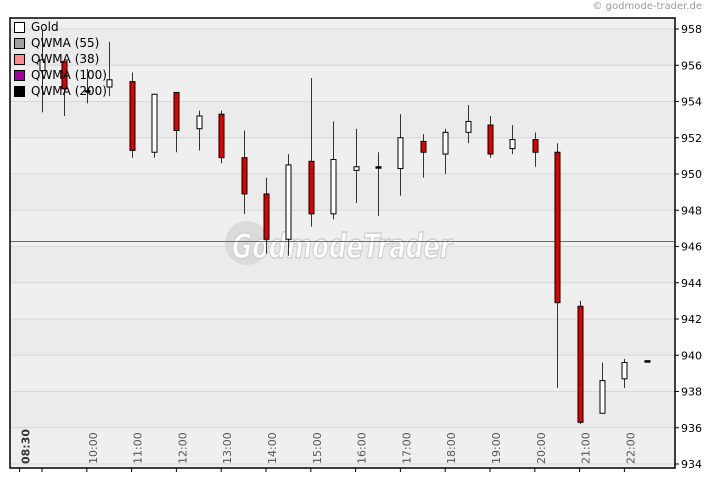 The height and width of the screenshot is (481, 720). I want to click on x-tick-label: 18:00, so click(451, 448).